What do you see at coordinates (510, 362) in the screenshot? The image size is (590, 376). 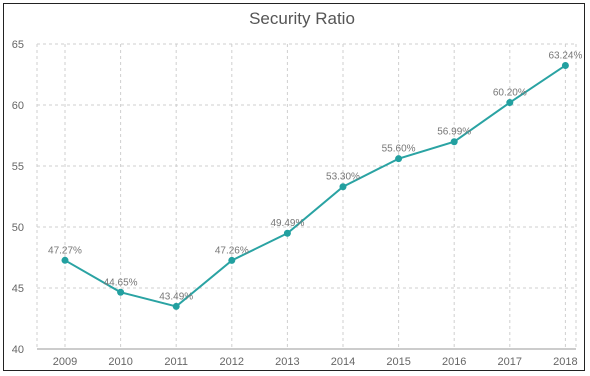 I see `x-tick-label: 2017` at bounding box center [510, 362].